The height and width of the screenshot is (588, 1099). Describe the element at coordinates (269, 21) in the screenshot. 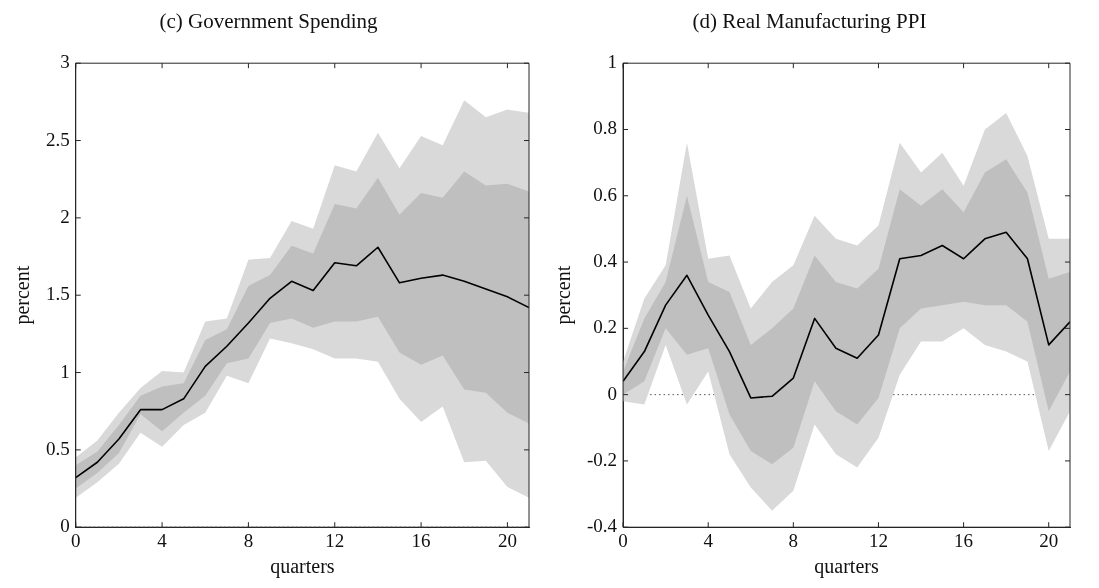

I see `chart-title: (c) Government Spending` at that location.